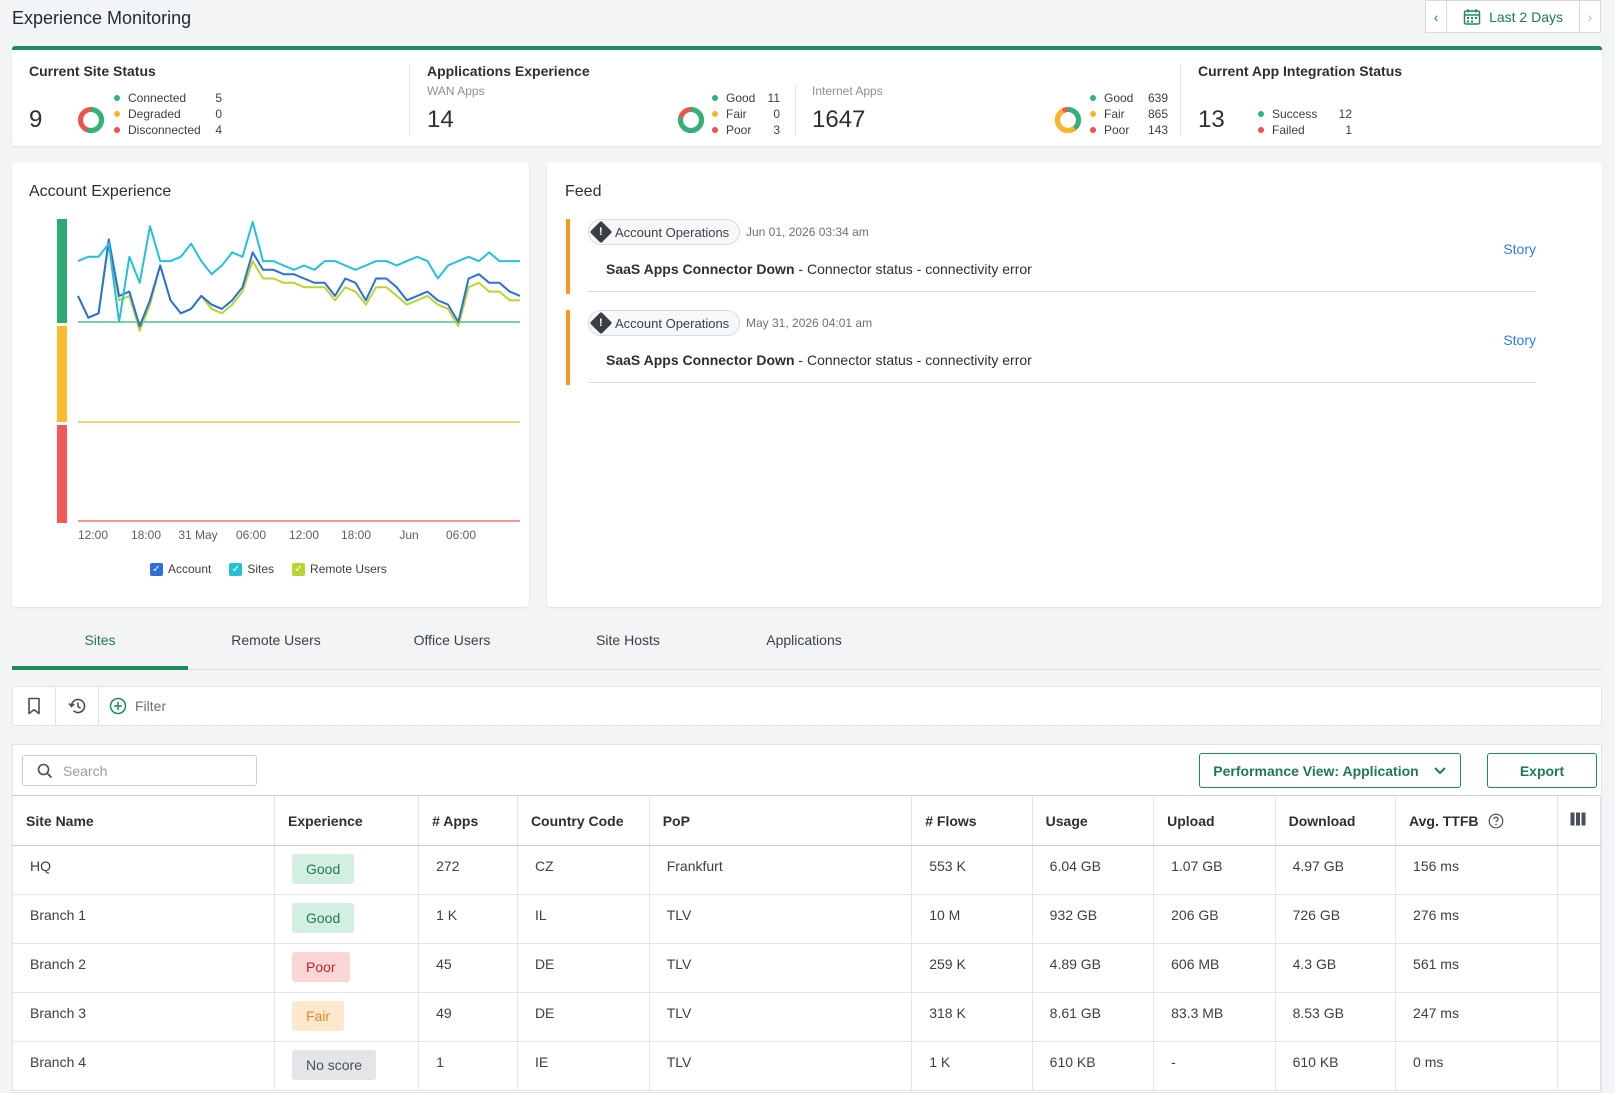 The width and height of the screenshot is (1615, 1093). Describe the element at coordinates (1496, 821) in the screenshot. I see `help-icon` at that location.